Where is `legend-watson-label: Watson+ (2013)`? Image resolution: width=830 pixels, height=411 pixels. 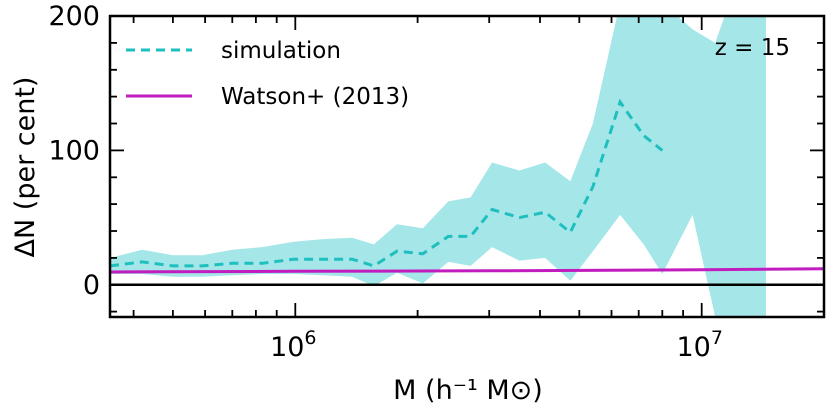 legend-watson-label: Watson+ (2013) is located at coordinates (315, 97).